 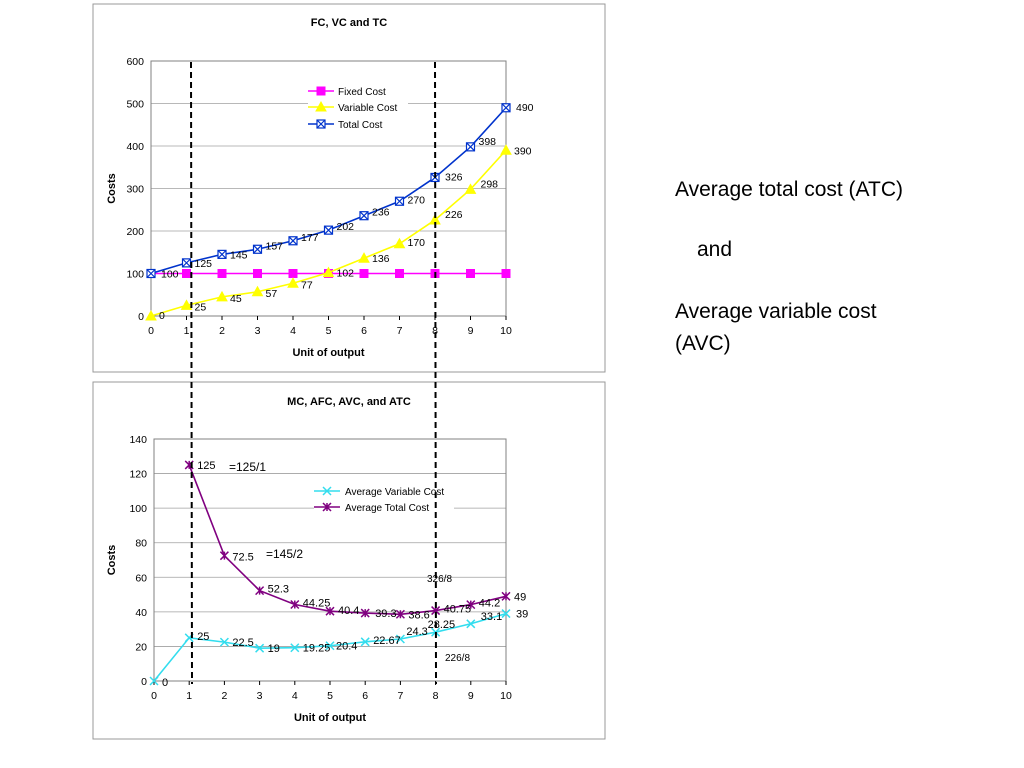 What do you see at coordinates (242, 558) in the screenshot?
I see `atc-data-label: 72.5` at bounding box center [242, 558].